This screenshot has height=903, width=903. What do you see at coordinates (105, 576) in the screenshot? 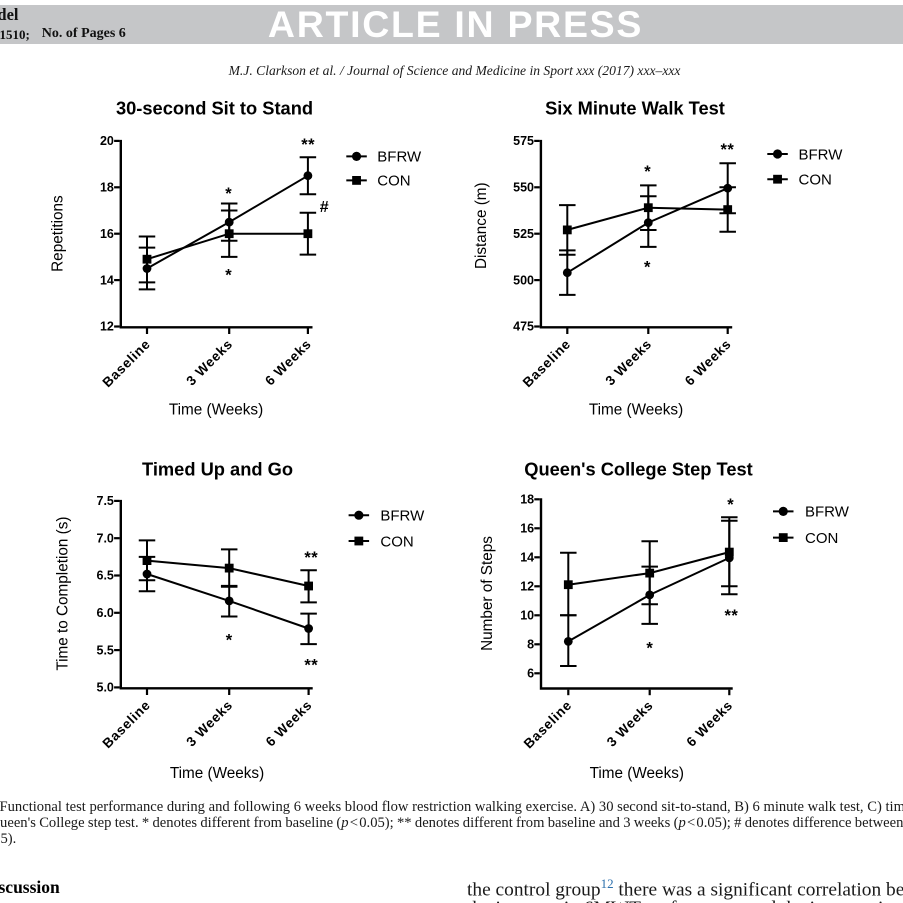
I see `svg-text: 6.5` at bounding box center [105, 576].